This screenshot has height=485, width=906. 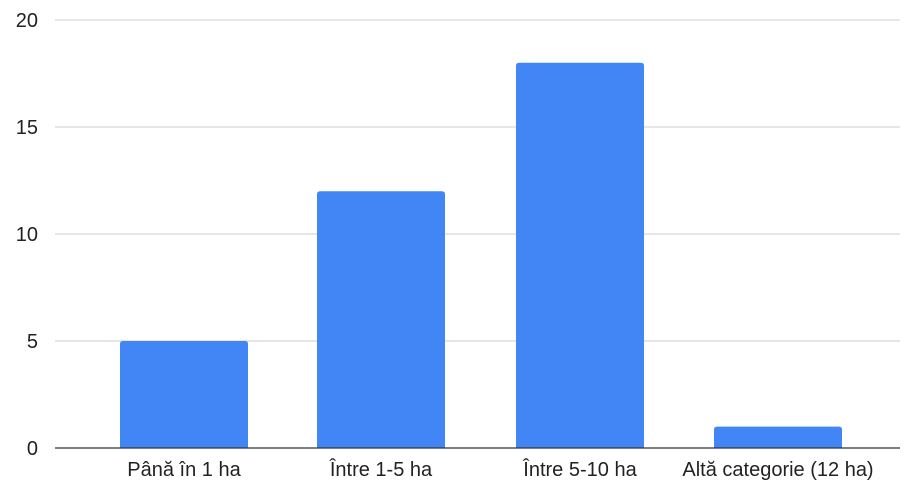 I want to click on x-category-label-4: Altă categorie (12 ha), so click(x=777, y=470).